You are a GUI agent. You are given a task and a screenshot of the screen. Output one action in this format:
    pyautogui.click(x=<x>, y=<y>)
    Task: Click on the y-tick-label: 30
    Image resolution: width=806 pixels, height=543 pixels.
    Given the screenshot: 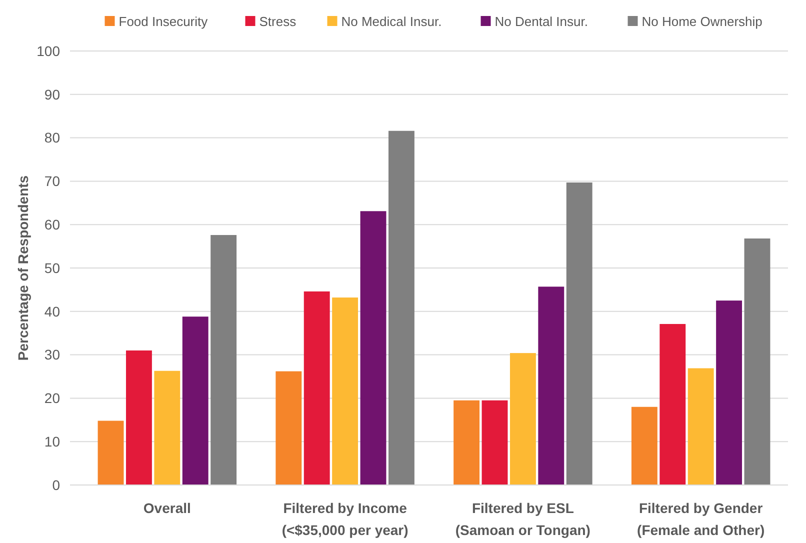 What is the action you would take?
    pyautogui.click(x=52, y=354)
    